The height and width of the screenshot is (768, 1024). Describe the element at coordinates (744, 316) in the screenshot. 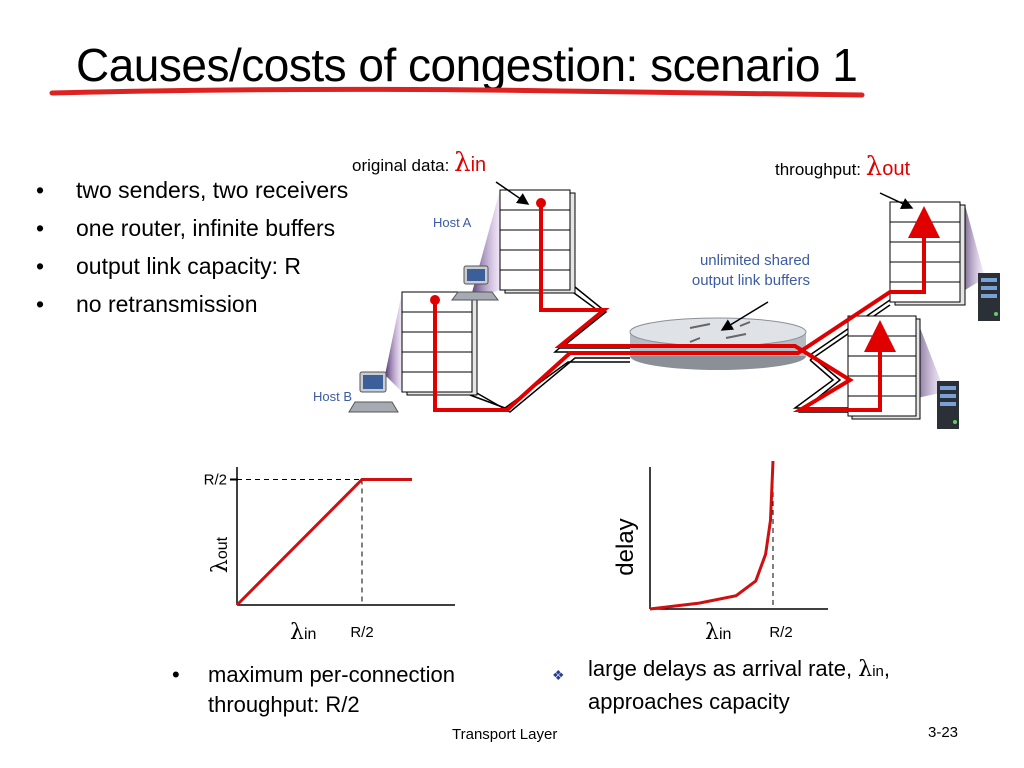

I see `buffer-callout-arrow` at that location.